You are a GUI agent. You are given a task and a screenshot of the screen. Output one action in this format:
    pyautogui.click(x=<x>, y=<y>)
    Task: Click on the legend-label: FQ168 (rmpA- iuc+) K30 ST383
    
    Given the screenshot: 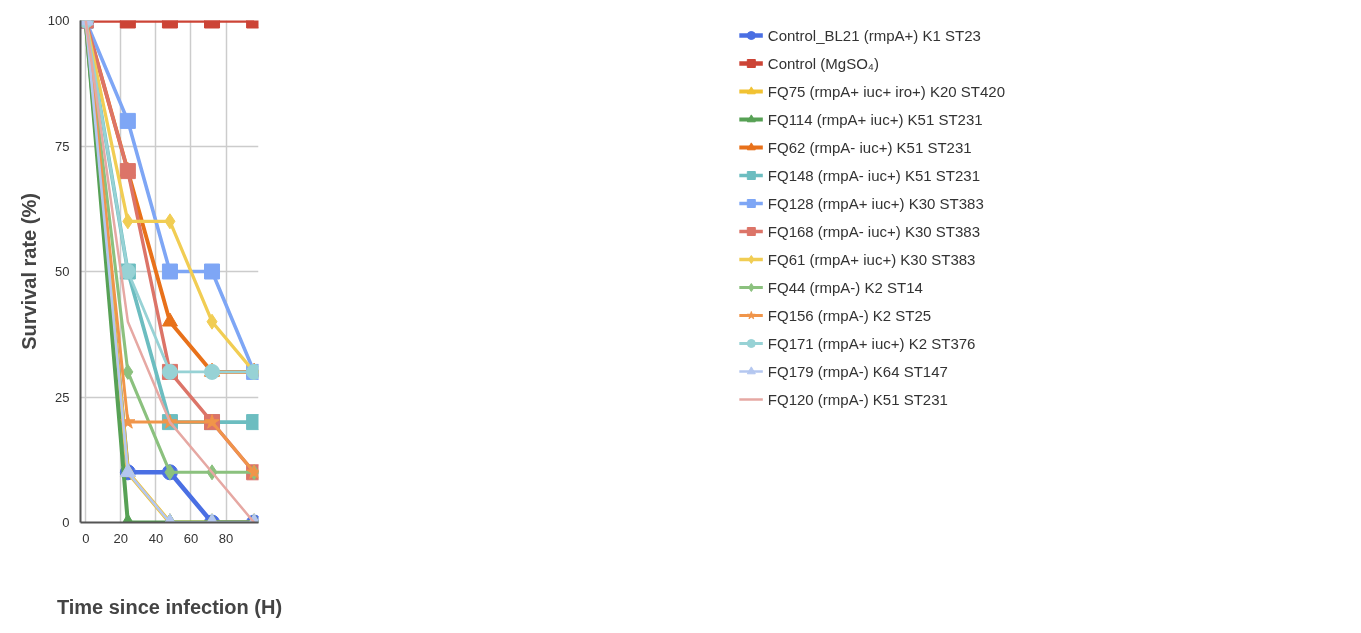 What is the action you would take?
    pyautogui.click(x=873, y=231)
    